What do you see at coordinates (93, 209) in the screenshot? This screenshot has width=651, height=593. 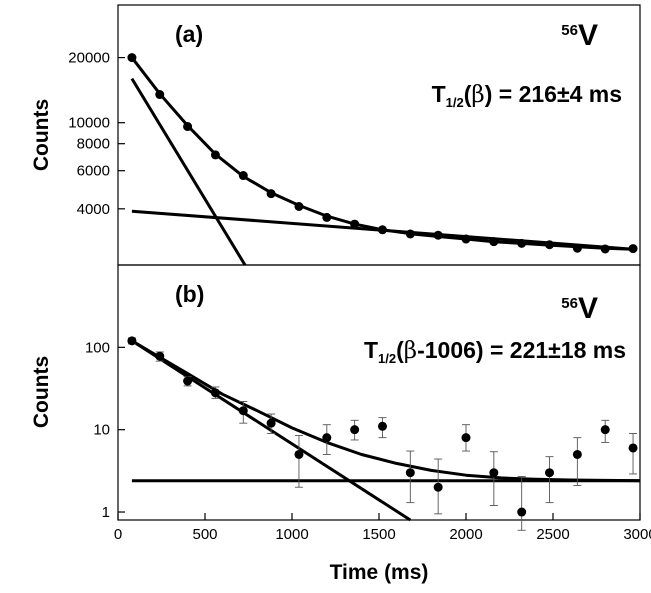 I see `y-tick-label: 4000` at bounding box center [93, 209].